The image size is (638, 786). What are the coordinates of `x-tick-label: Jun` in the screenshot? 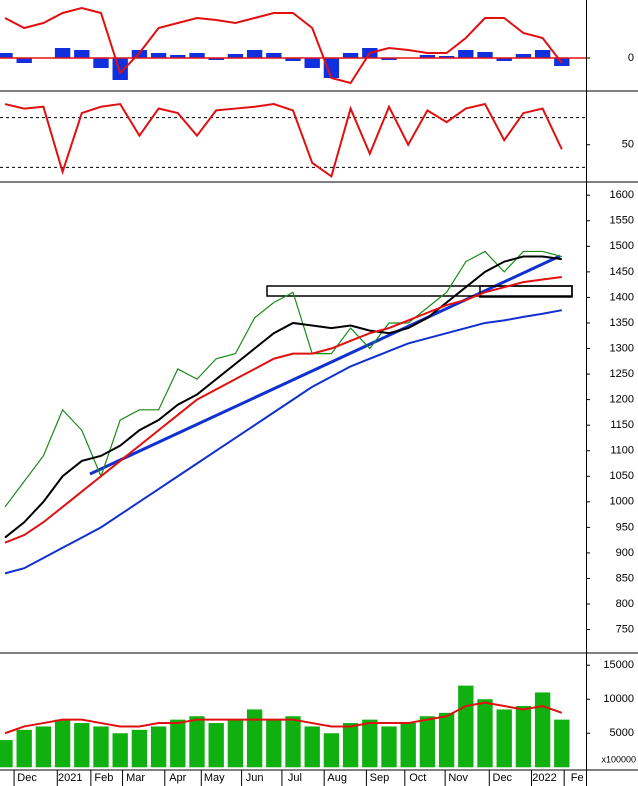 It's located at (255, 778).